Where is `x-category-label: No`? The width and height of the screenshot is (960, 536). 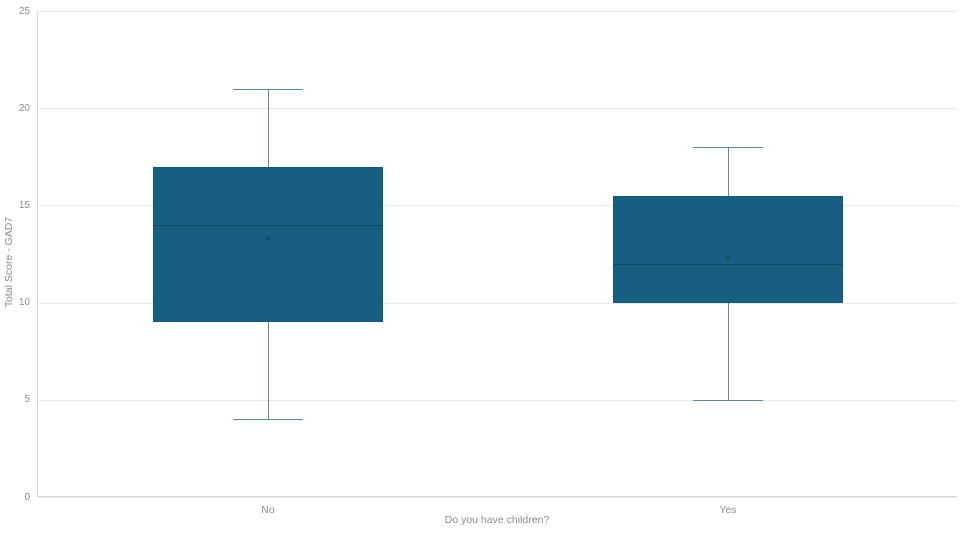 x-category-label: No is located at coordinates (268, 510).